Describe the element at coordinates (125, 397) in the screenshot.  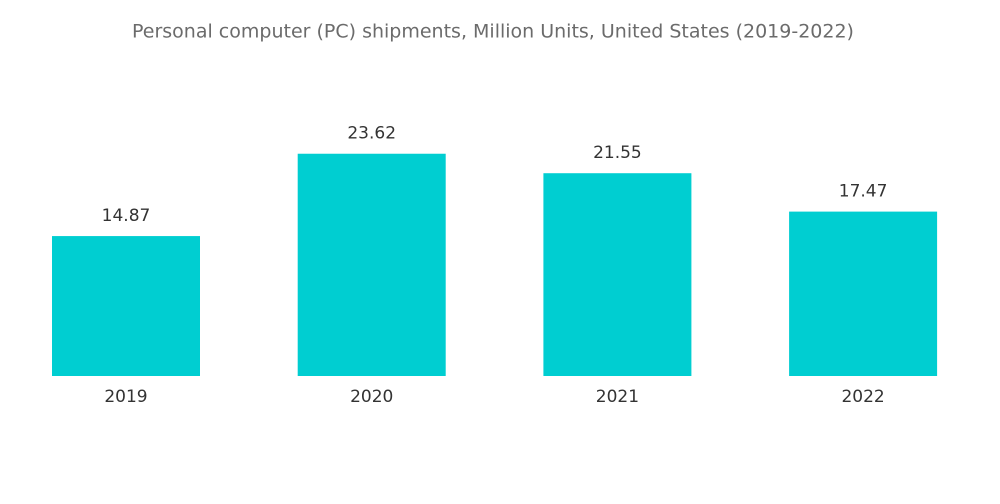
I see `x-tick-label: 2019` at that location.